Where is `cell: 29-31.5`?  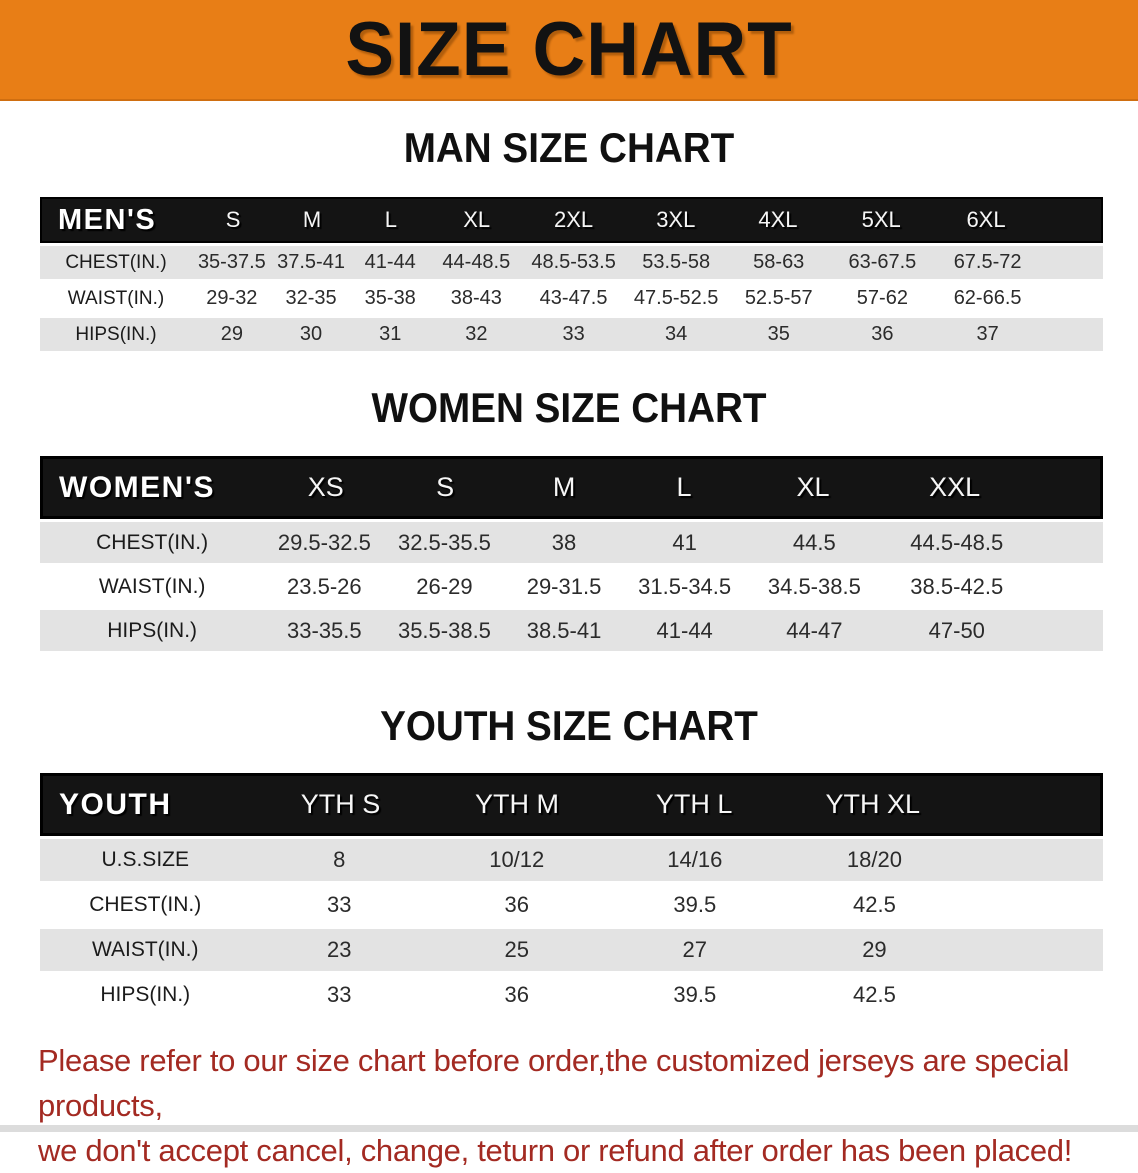
cell: 29-31.5 is located at coordinates (564, 586).